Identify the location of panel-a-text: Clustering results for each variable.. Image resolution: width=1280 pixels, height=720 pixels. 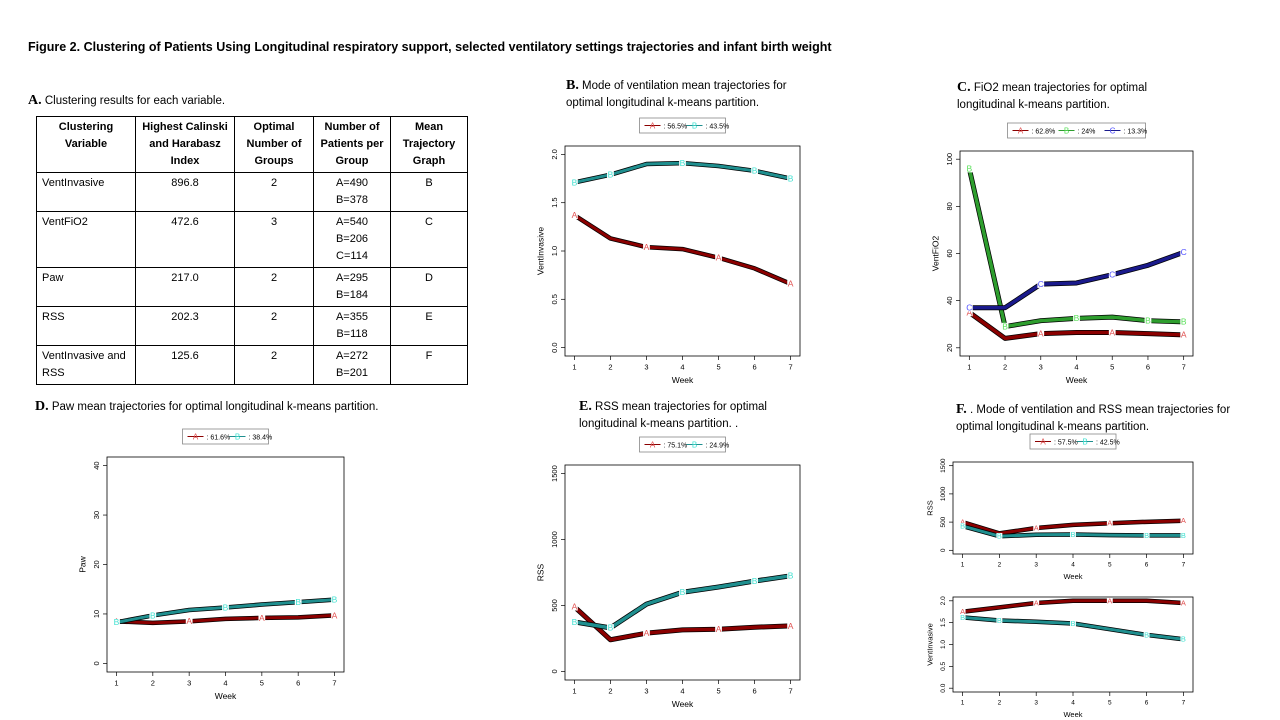
(135, 101).